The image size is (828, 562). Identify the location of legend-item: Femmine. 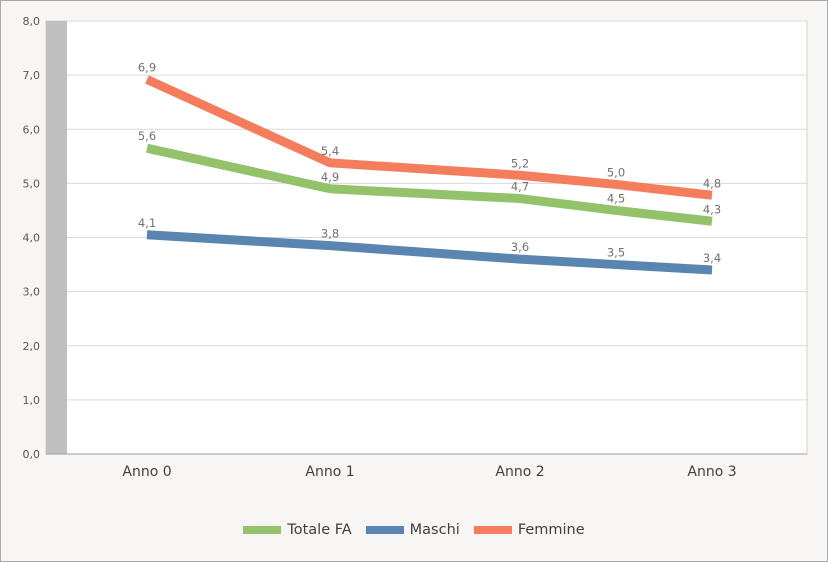
(529, 530).